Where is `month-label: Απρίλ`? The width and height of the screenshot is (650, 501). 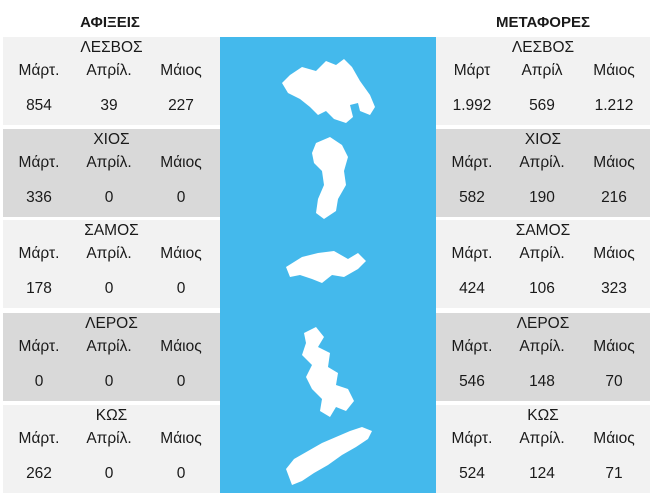
month-label: Απρίλ is located at coordinates (542, 70).